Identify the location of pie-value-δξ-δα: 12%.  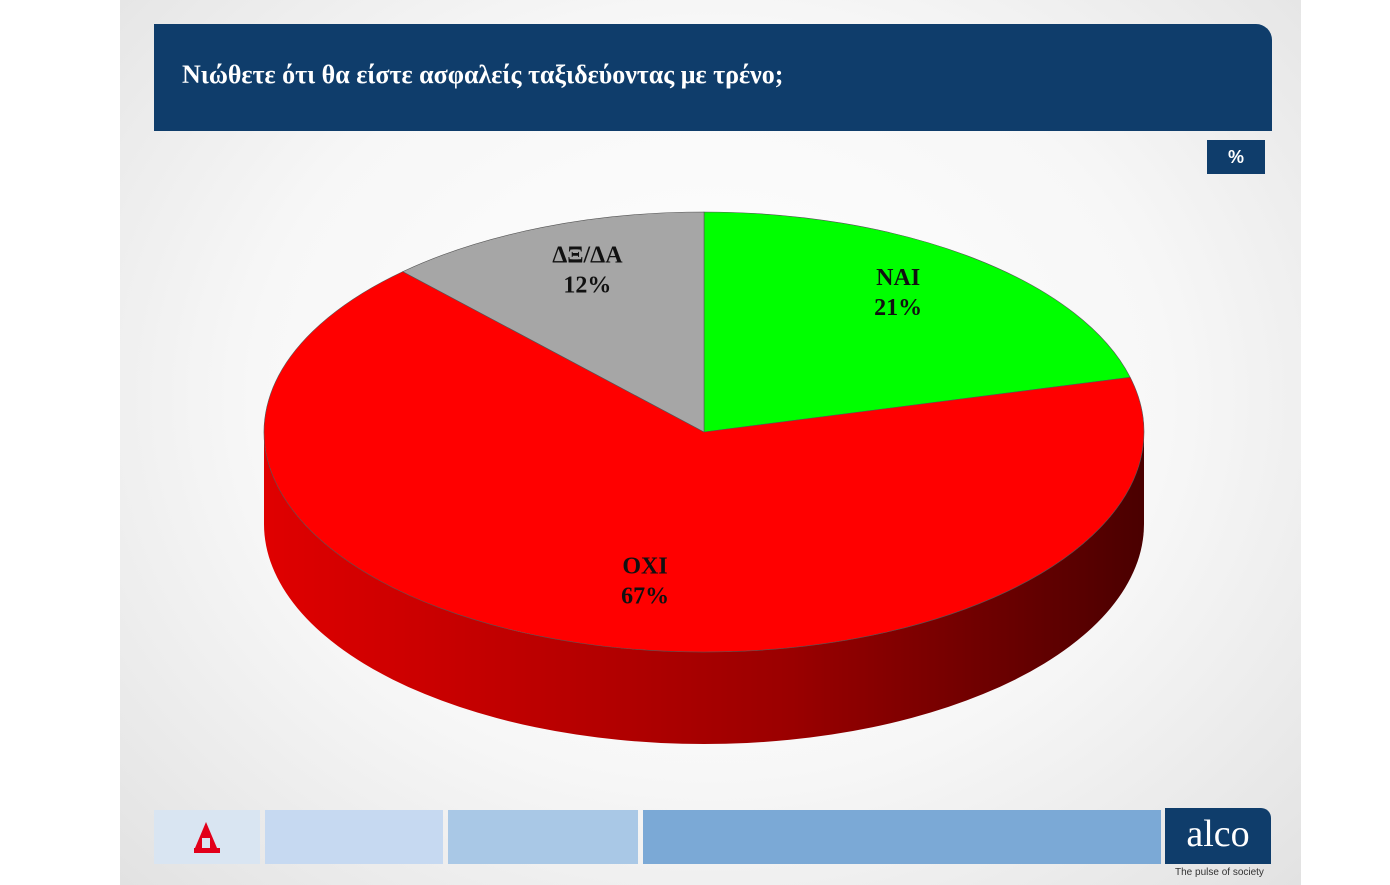
(587, 286).